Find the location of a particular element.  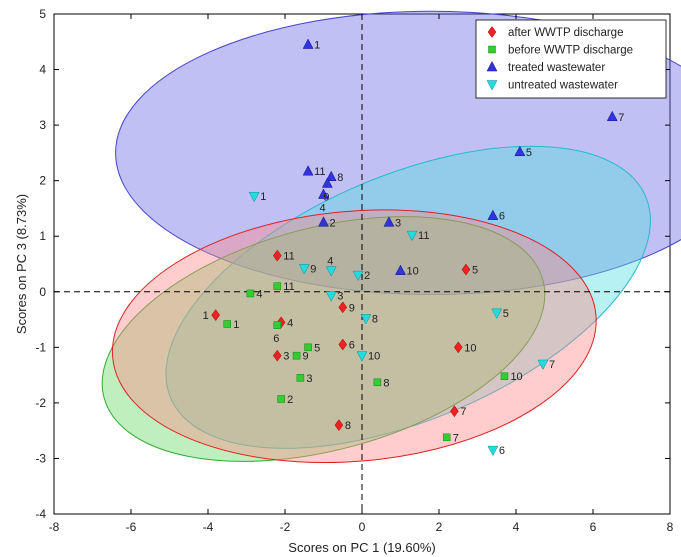

x-tick-label: 4 is located at coordinates (516, 527).